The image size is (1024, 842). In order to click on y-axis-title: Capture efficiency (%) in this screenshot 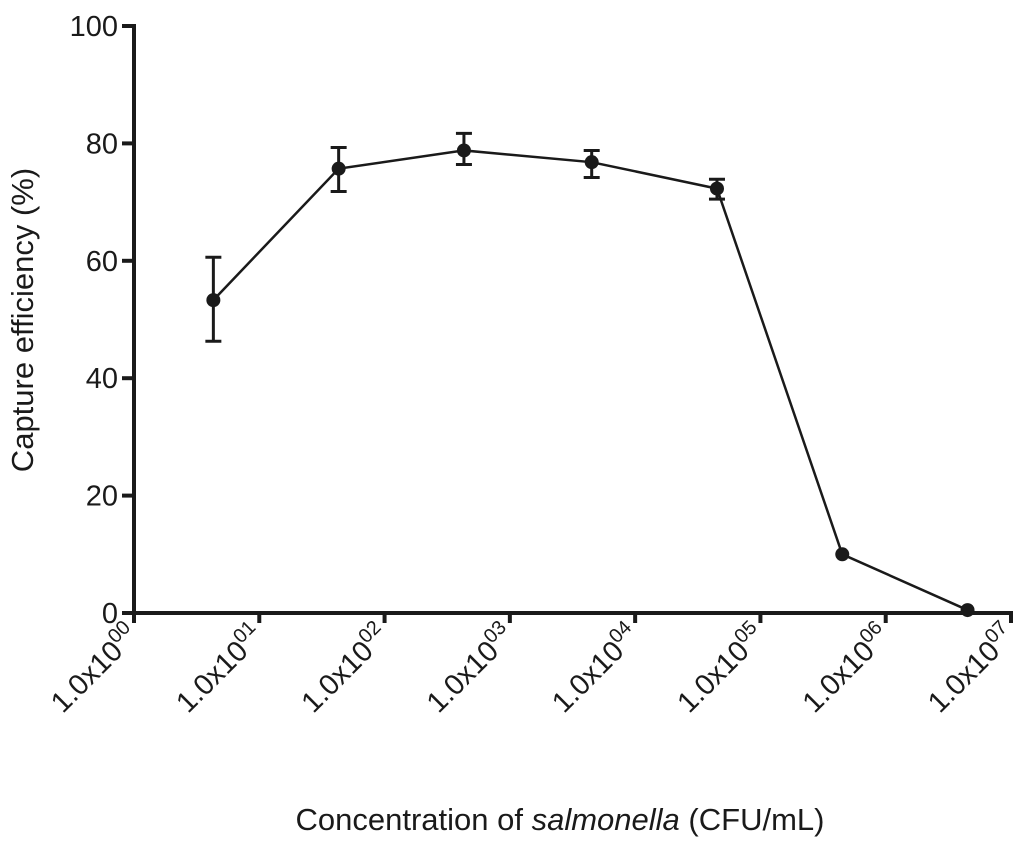, I will do `click(22, 320)`.